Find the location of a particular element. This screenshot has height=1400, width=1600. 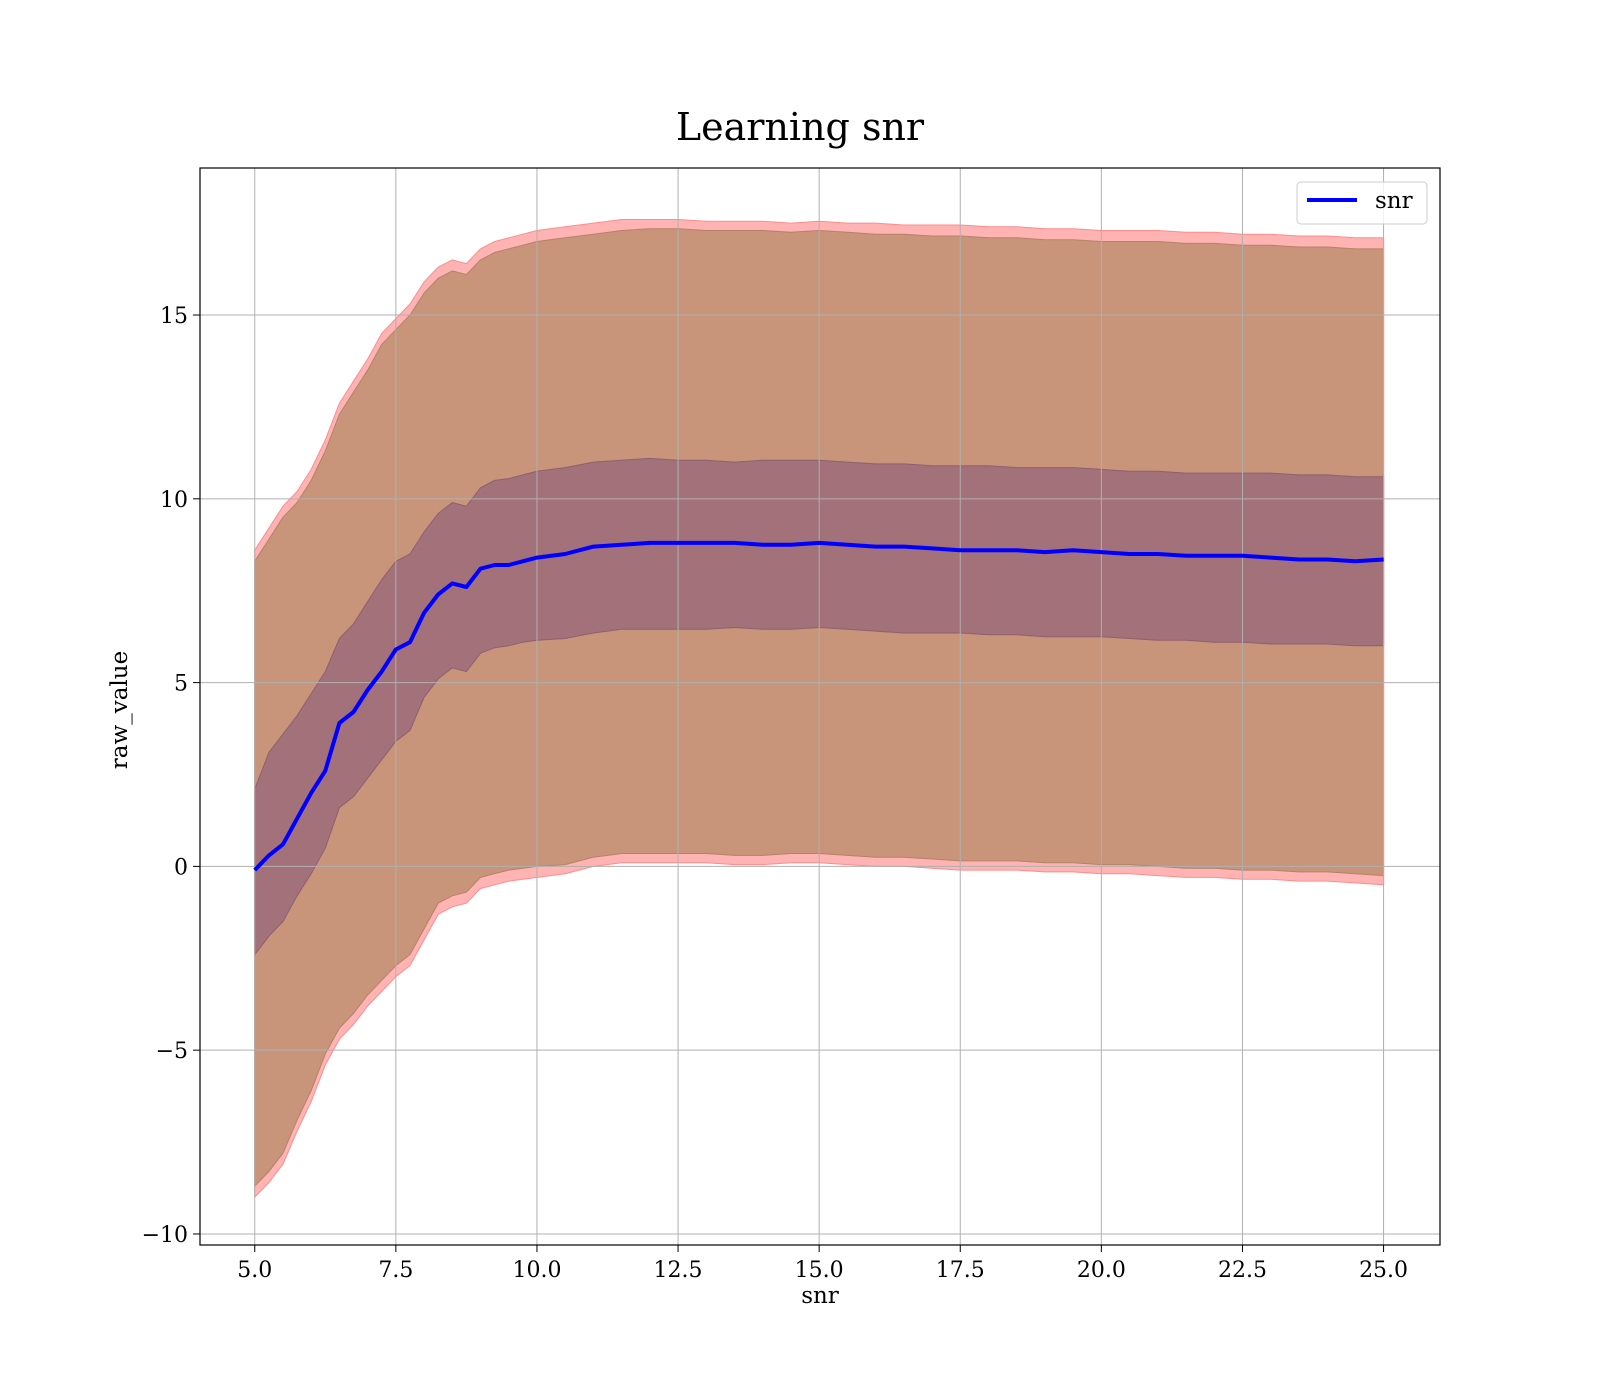

y-tick-label: 15 is located at coordinates (174, 316).